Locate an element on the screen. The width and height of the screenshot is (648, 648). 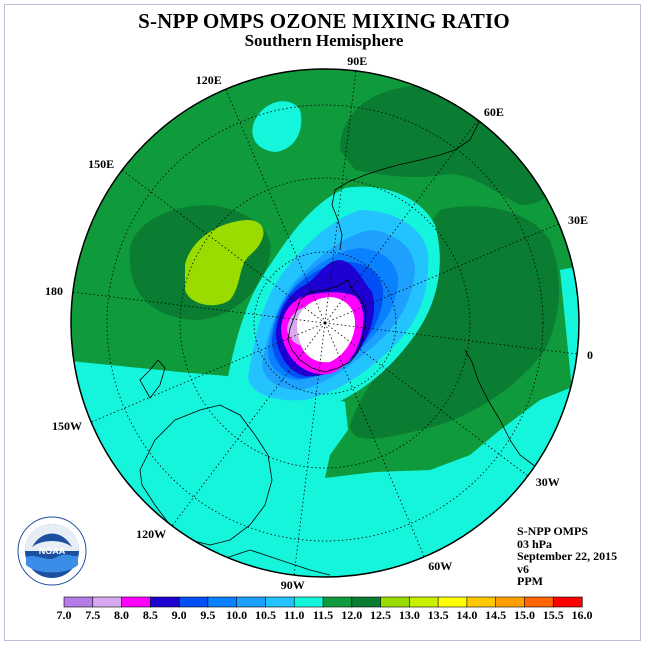
lat-circle-70s is located at coordinates (325, 323).